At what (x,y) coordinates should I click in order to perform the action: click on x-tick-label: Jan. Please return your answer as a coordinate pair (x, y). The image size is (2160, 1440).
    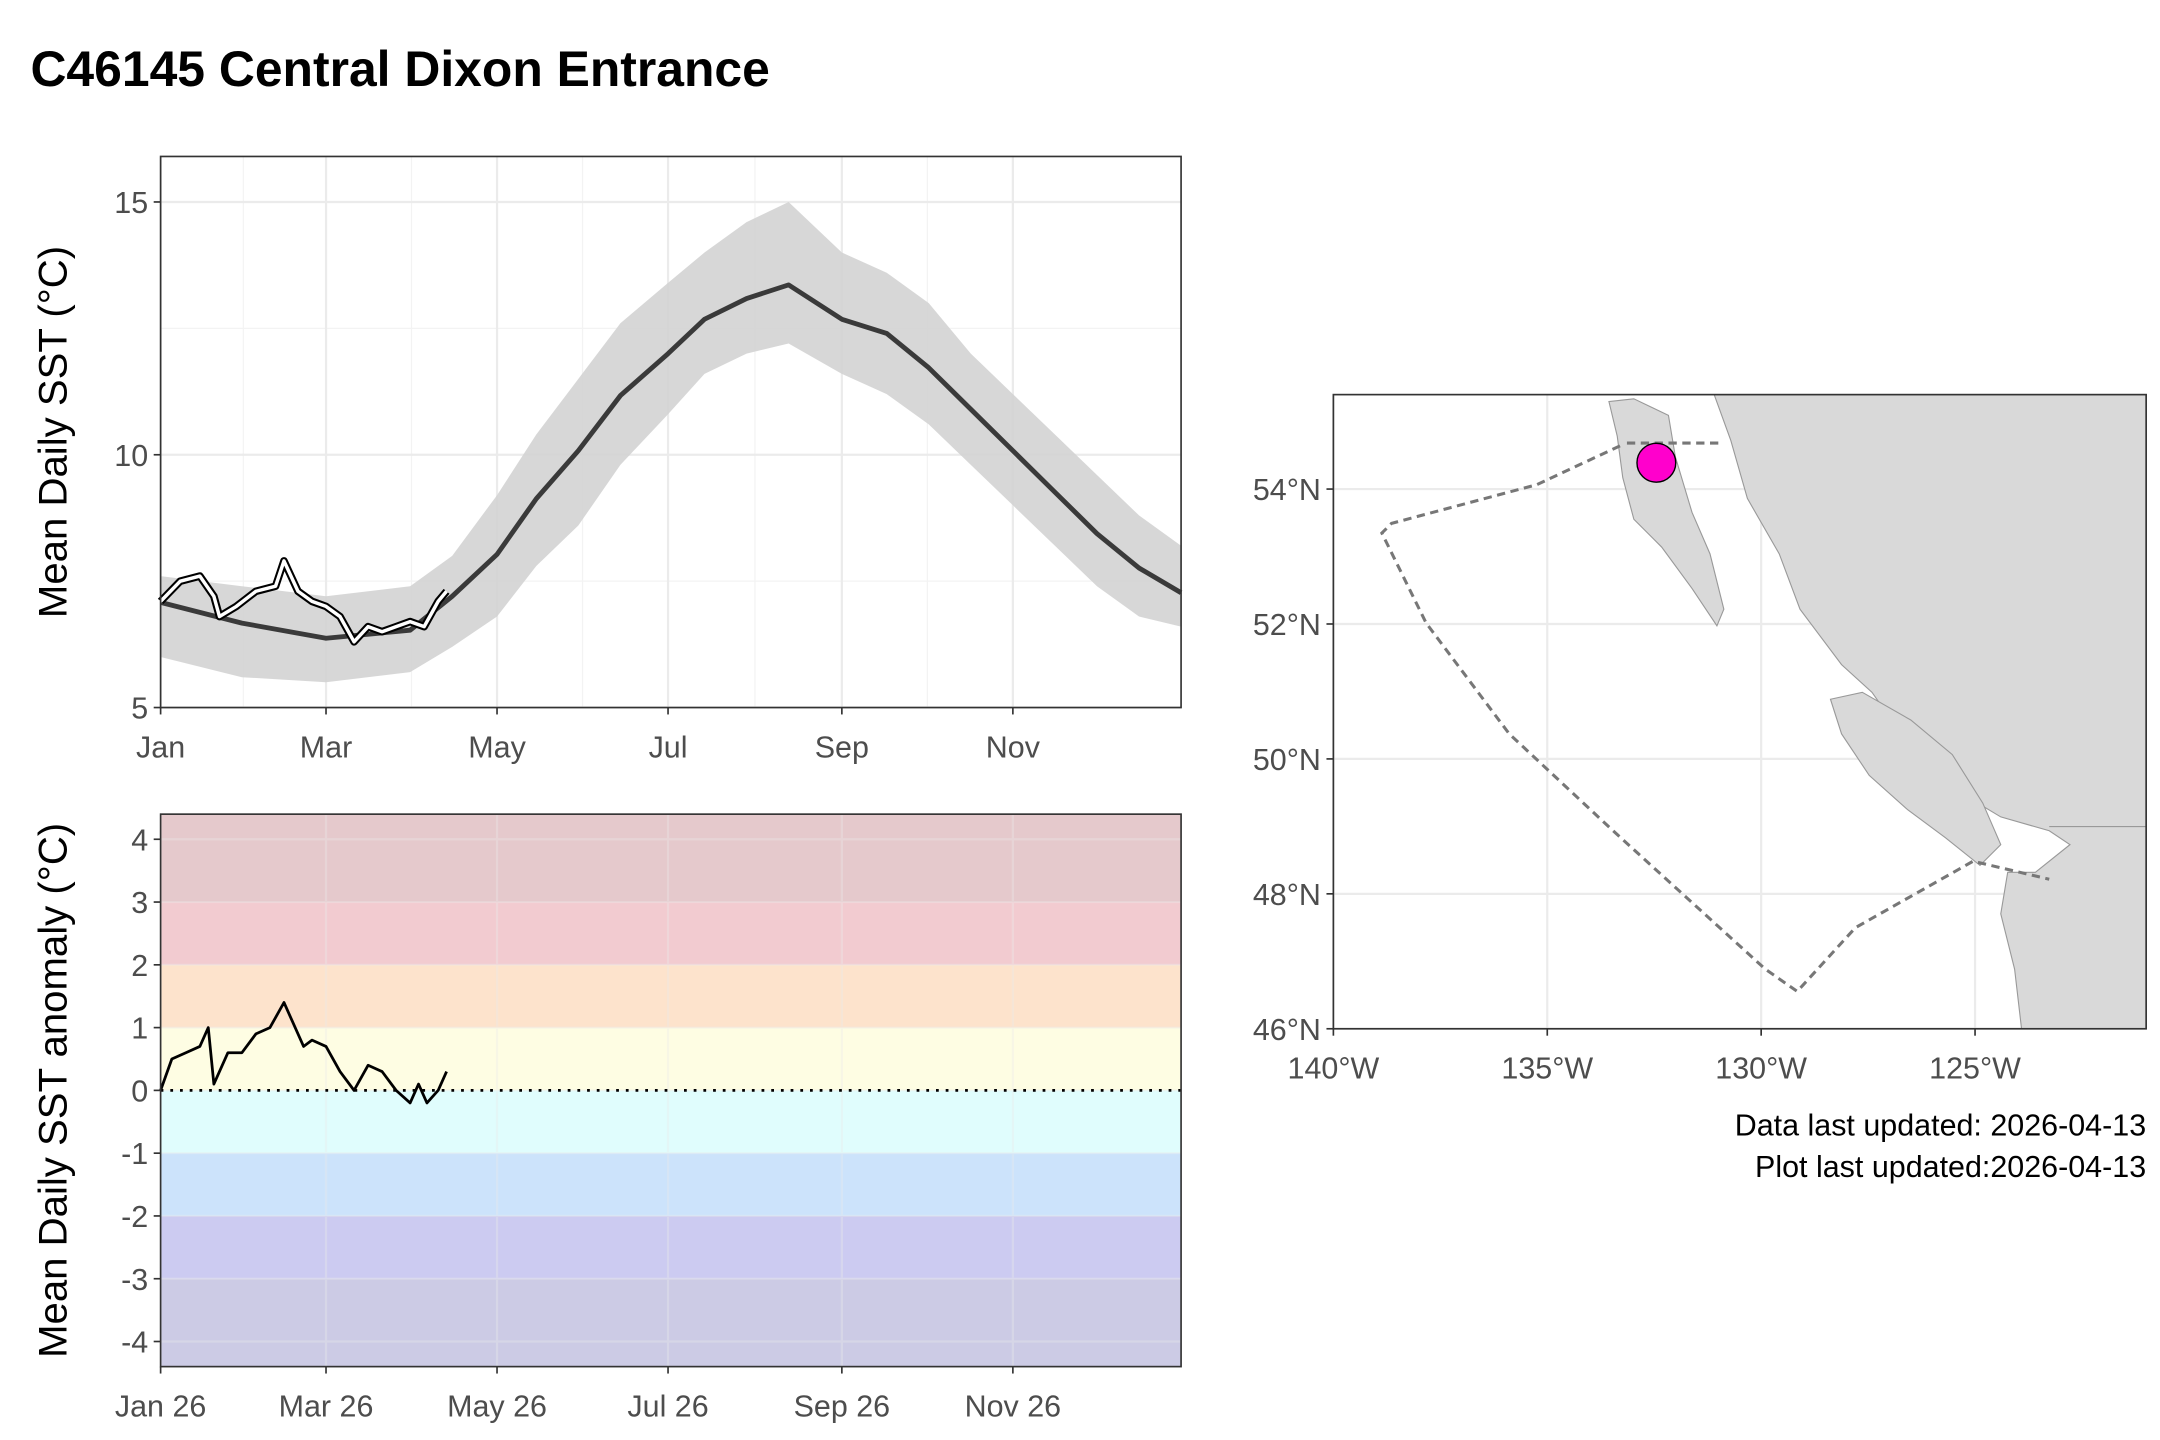
    Looking at the image, I should click on (160, 747).